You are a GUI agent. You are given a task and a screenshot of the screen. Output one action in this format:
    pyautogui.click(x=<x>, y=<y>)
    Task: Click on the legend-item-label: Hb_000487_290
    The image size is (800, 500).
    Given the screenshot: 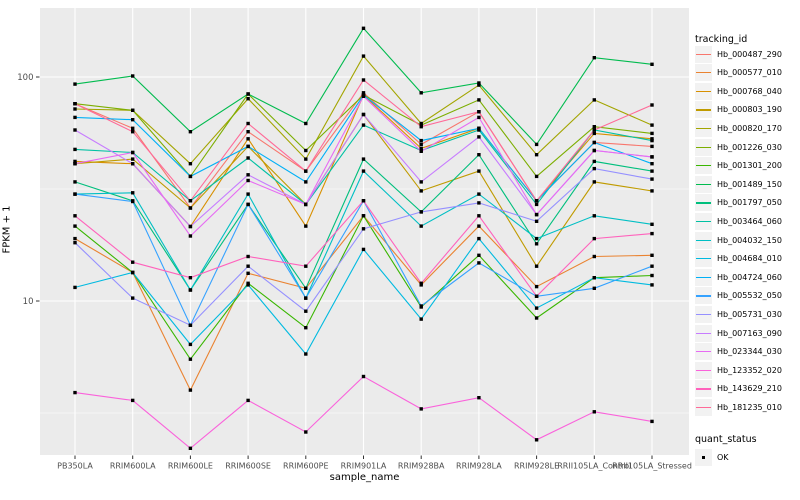 What is the action you would take?
    pyautogui.click(x=749, y=54)
    